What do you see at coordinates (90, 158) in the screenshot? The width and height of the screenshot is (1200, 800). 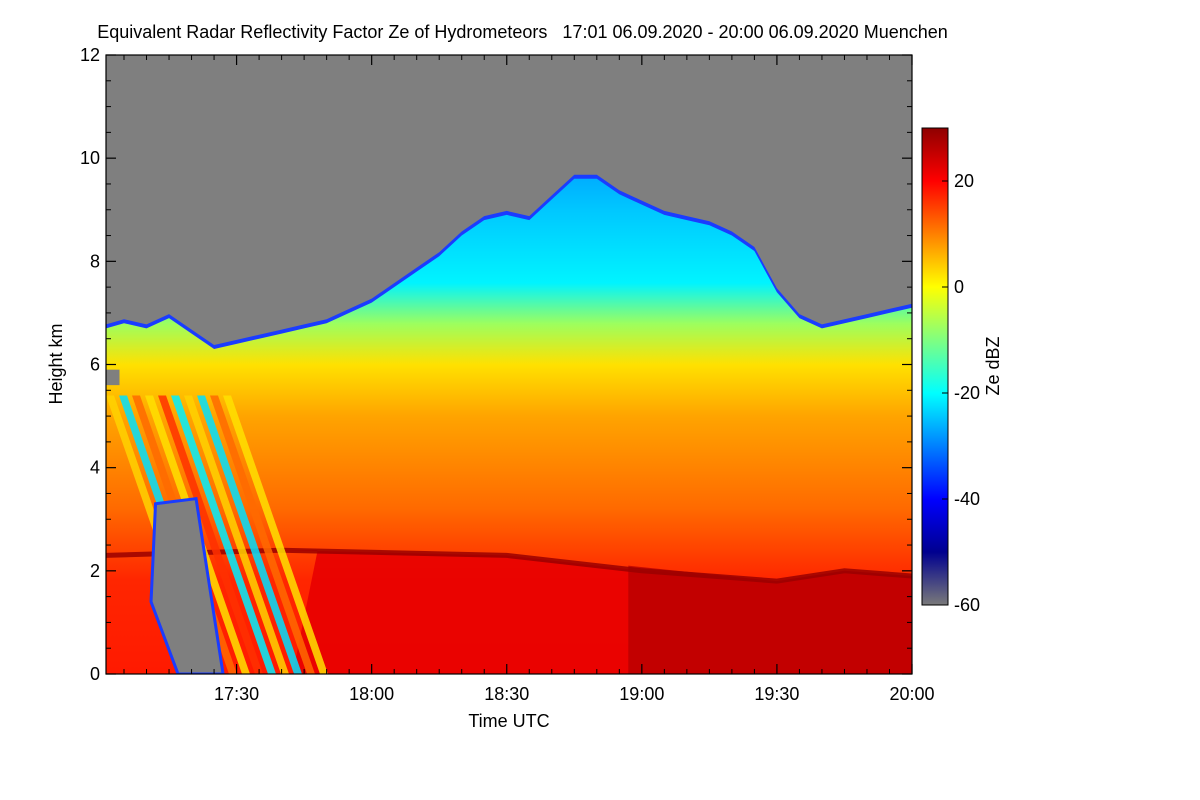 I see `y-tick-label: 10` at bounding box center [90, 158].